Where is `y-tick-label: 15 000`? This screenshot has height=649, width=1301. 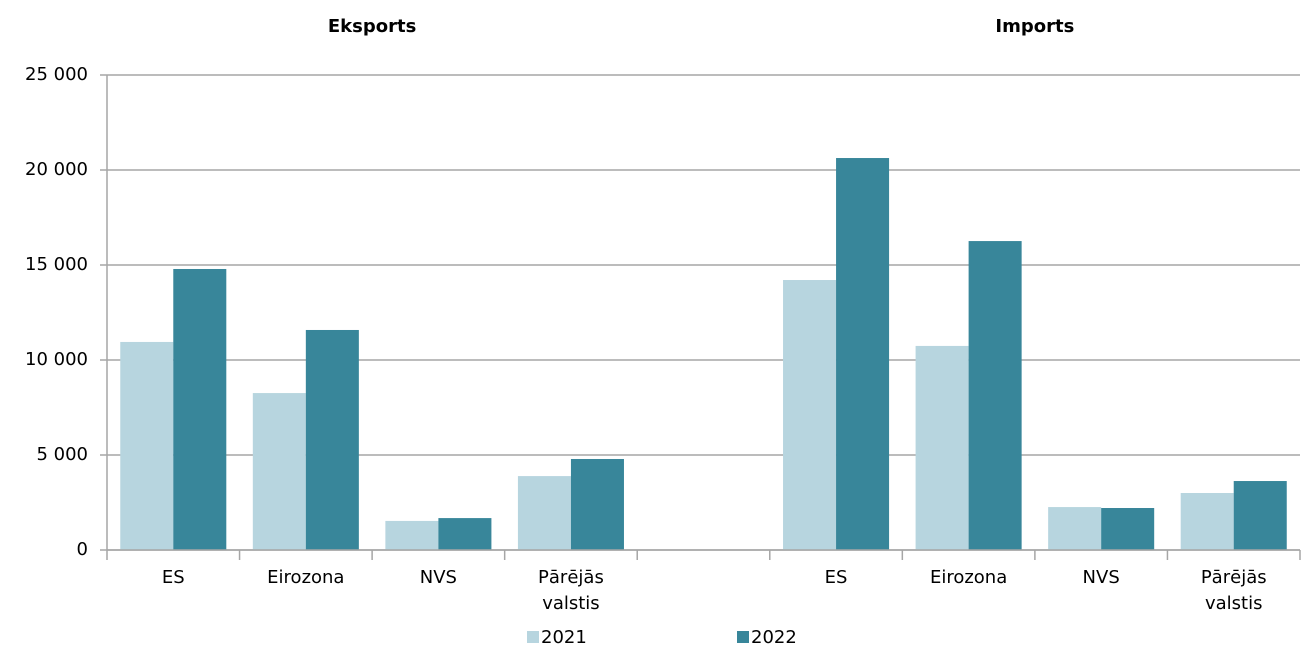
y-tick-label: 15 000 is located at coordinates (56, 264).